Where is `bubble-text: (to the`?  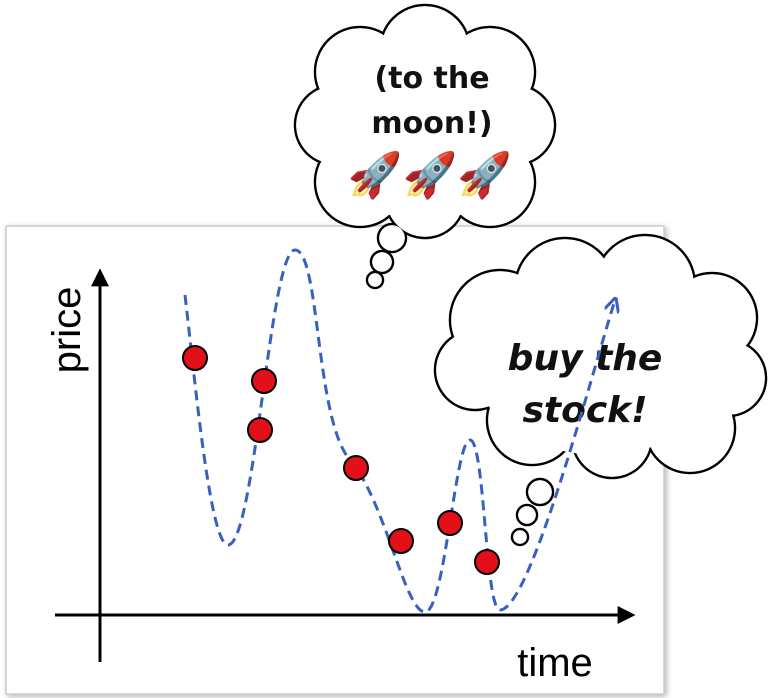 bubble-text: (to the is located at coordinates (431, 78).